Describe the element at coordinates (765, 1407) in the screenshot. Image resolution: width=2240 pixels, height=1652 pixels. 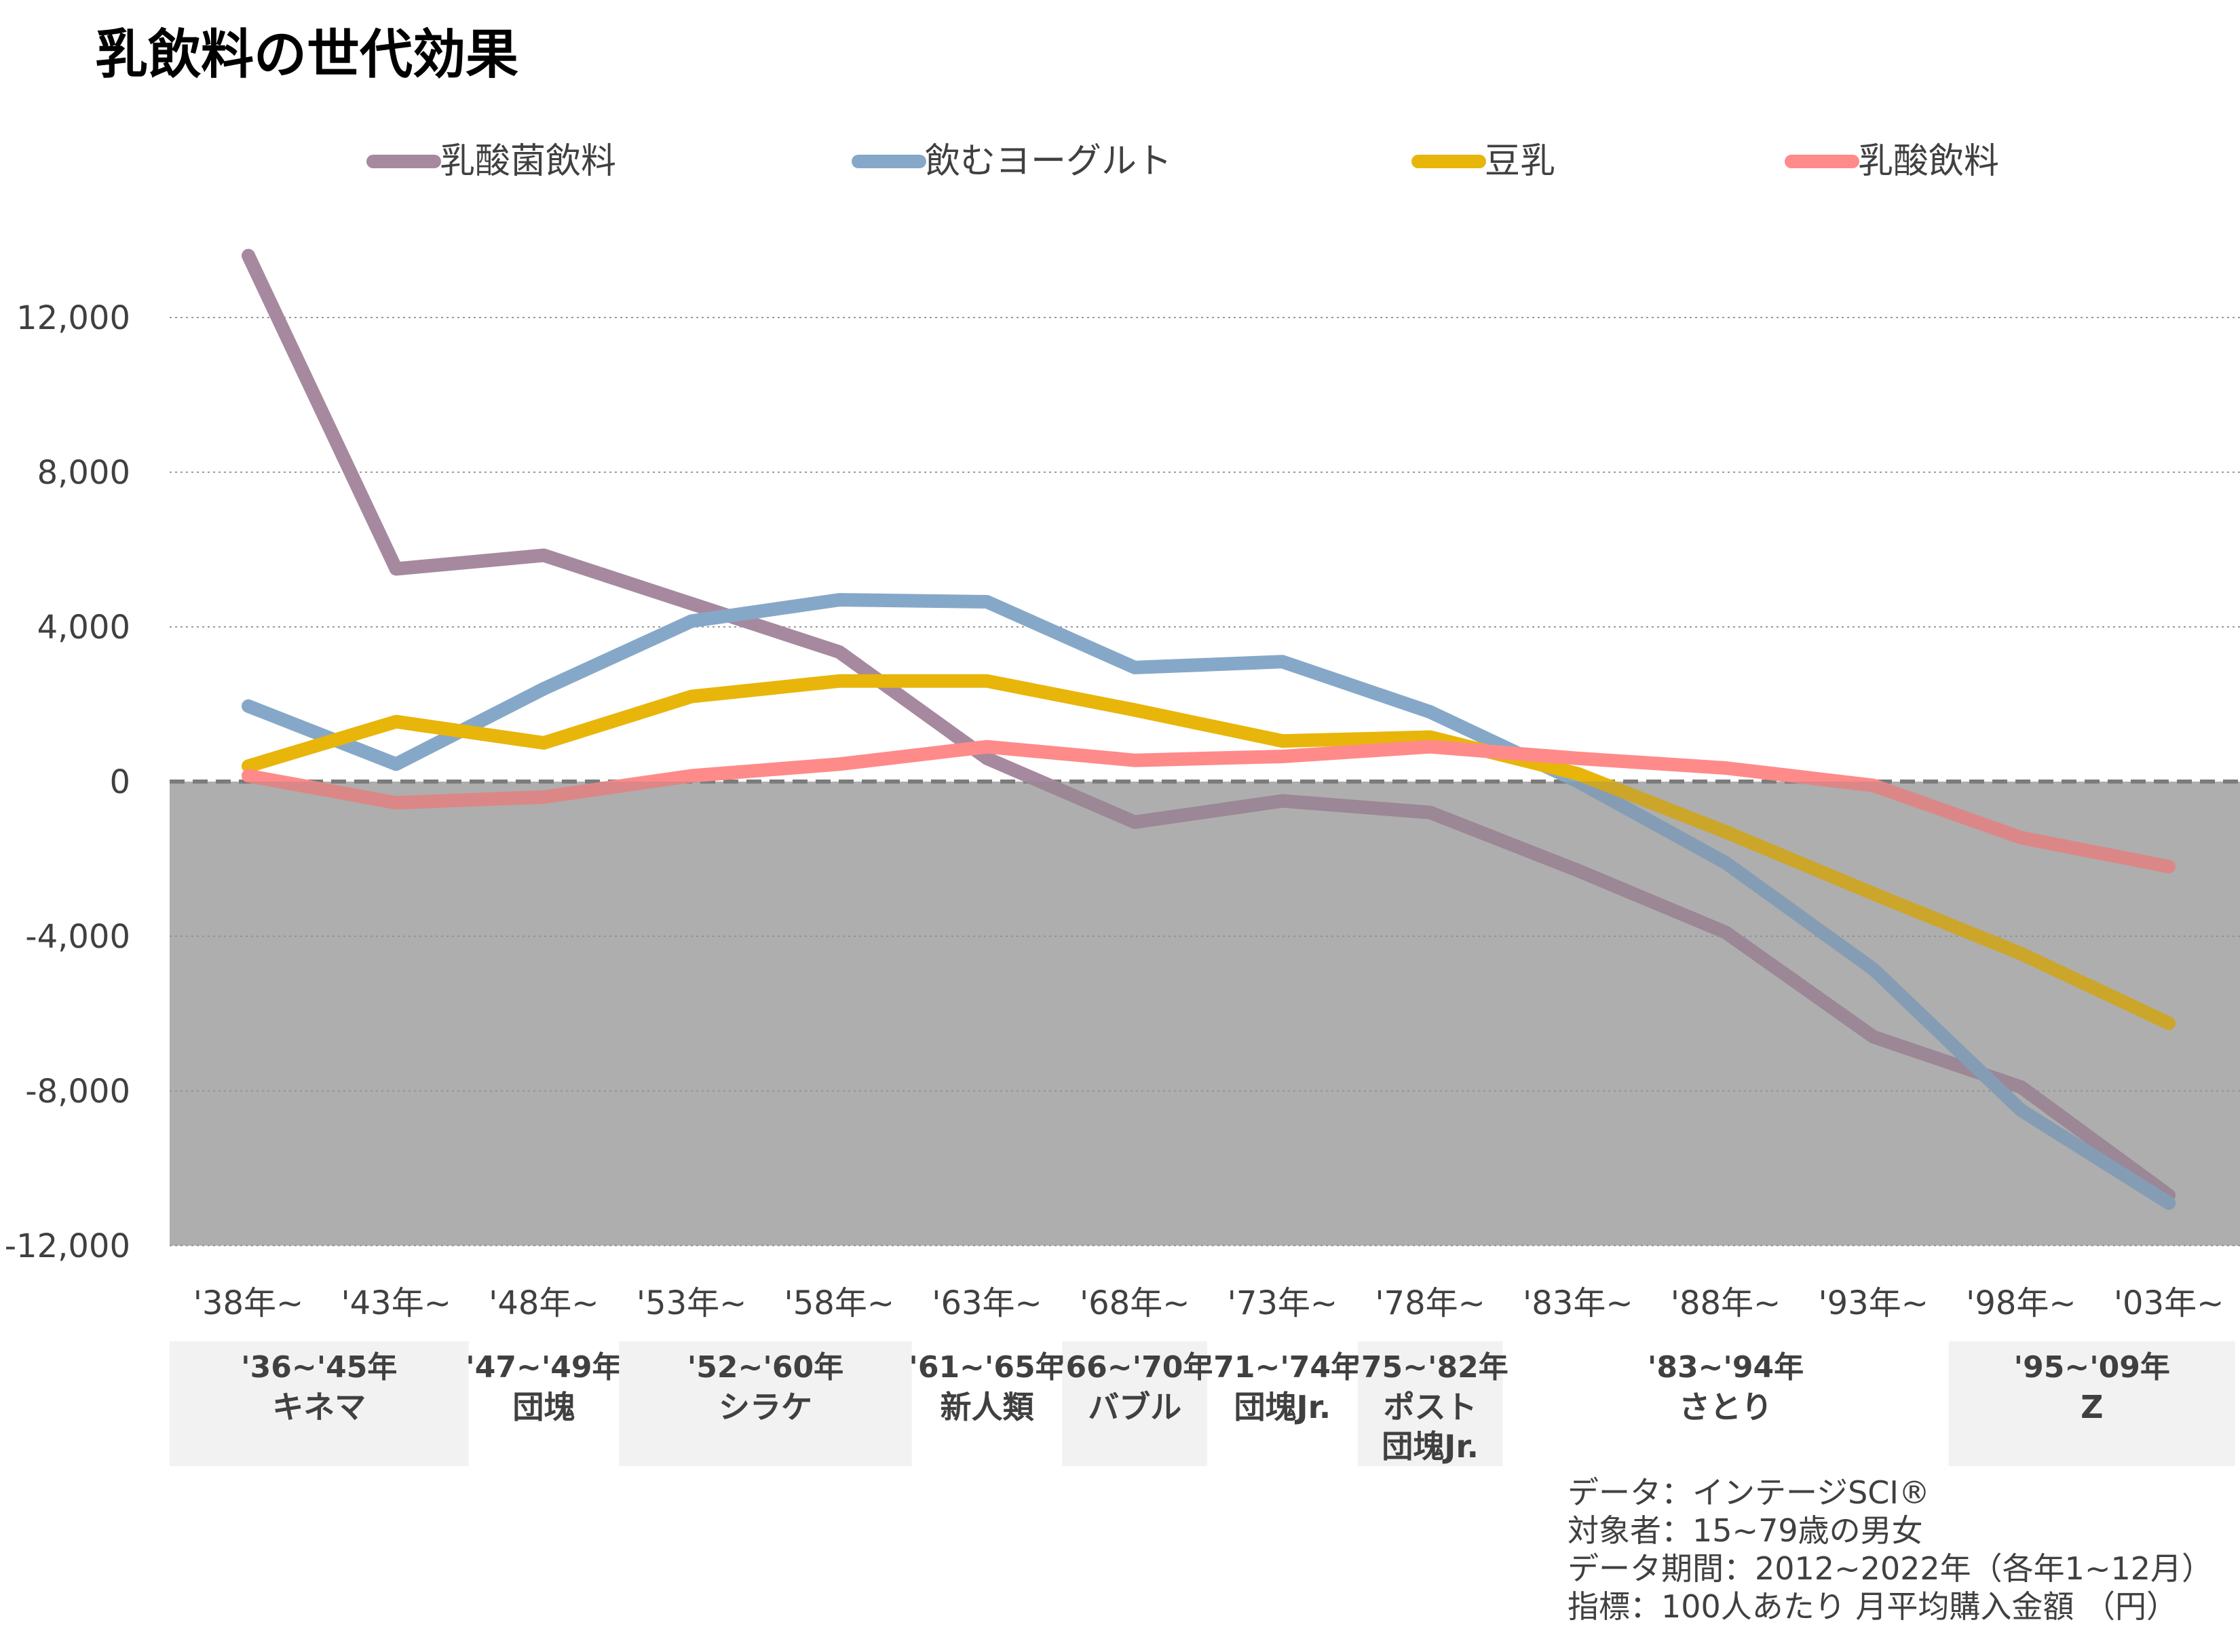
I see `generation-name: シラケ` at that location.